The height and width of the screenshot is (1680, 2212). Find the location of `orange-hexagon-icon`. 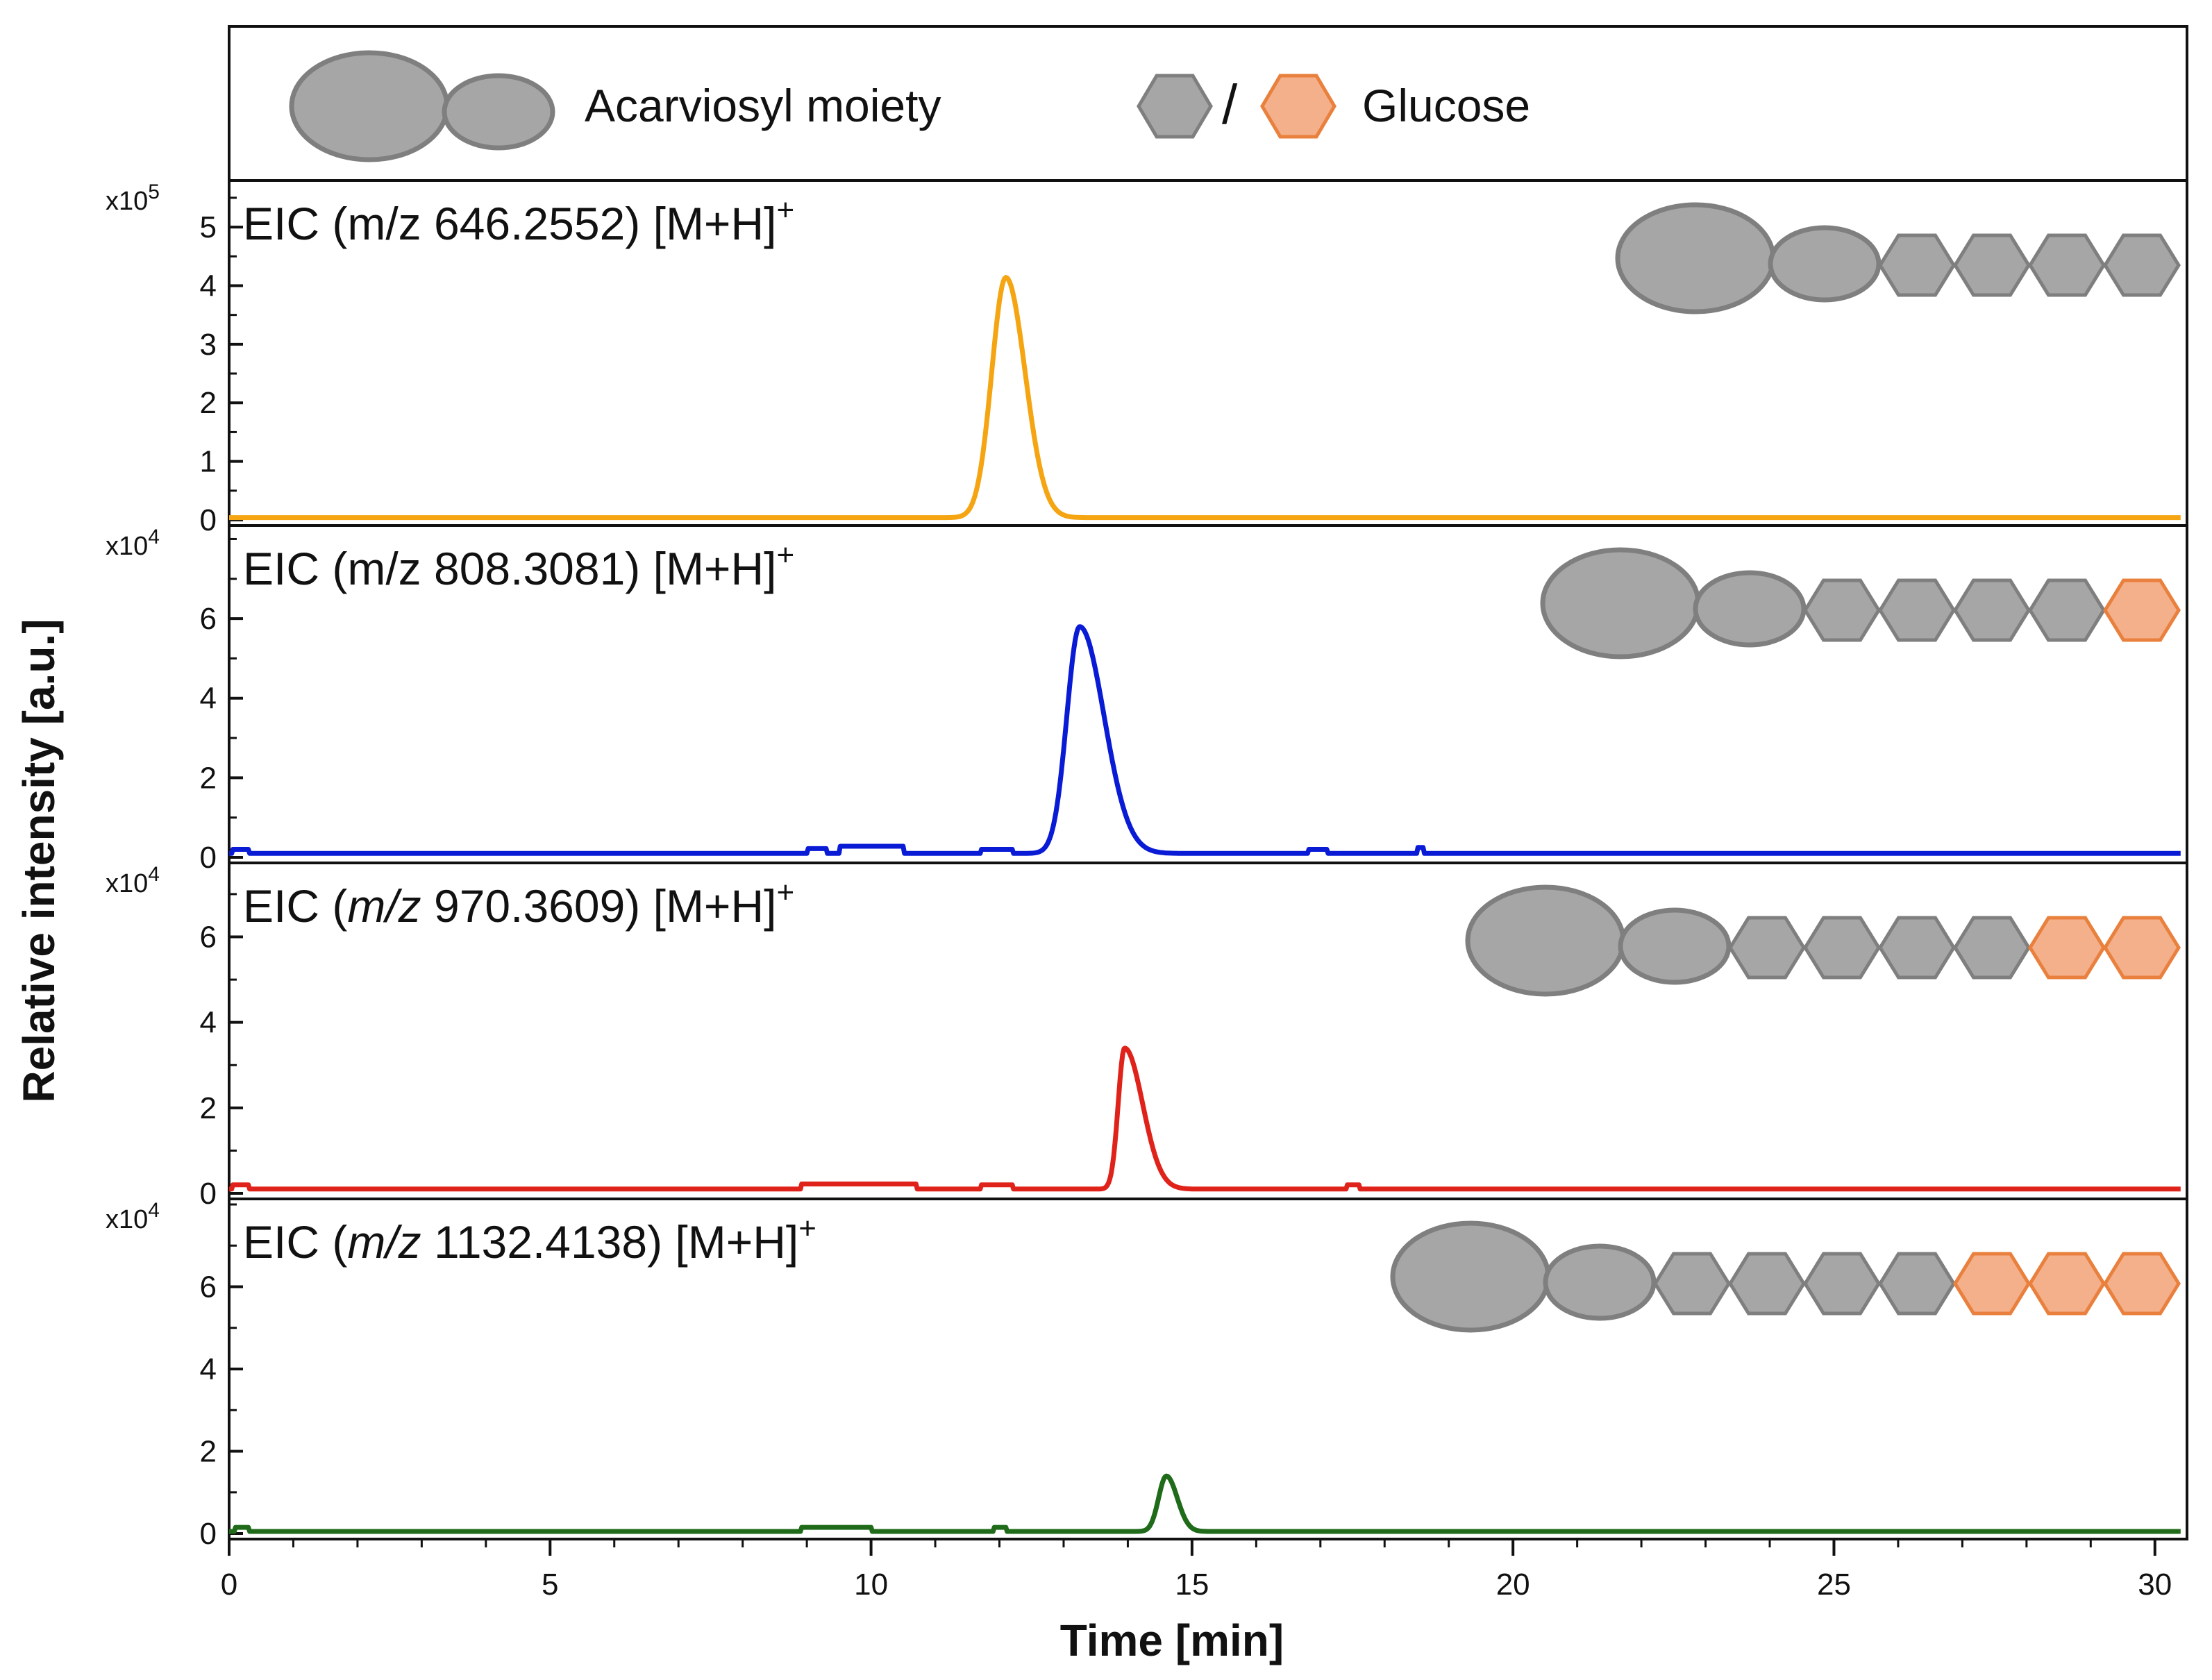

orange-hexagon-icon is located at coordinates (1298, 106).